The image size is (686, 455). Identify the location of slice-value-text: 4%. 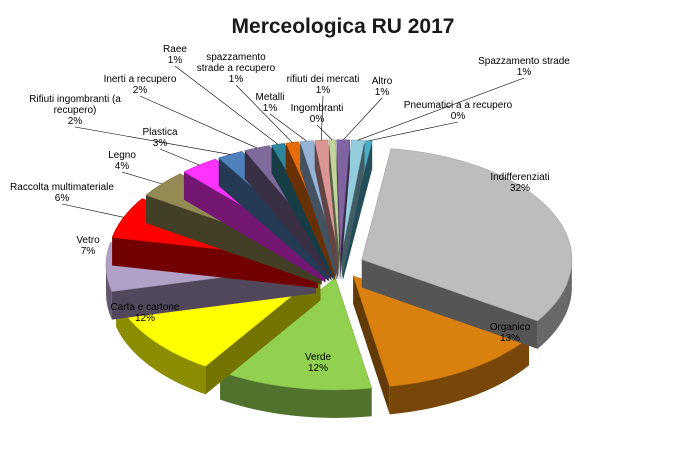
(122, 166).